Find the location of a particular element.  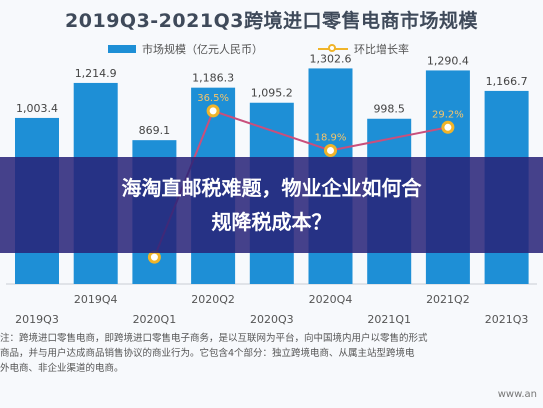

x-tick-label: 2019Q4 is located at coordinates (96, 299).